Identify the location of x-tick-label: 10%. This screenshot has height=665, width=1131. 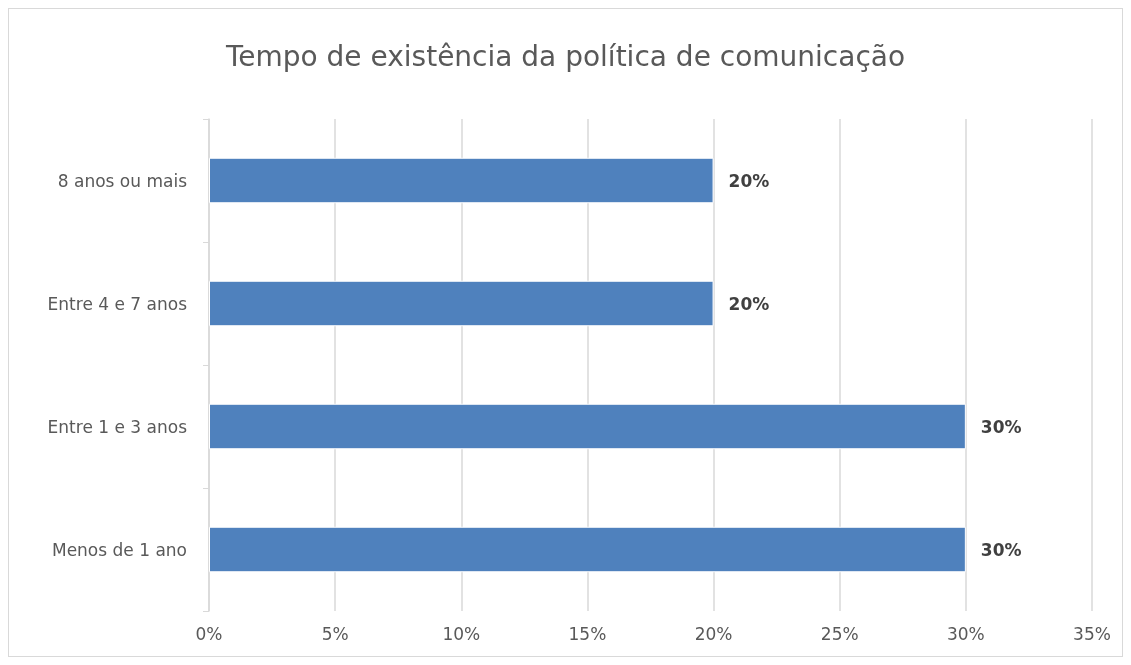
(461, 633).